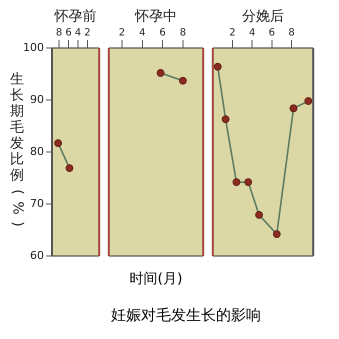  I want to click on y-tick-label: 90, so click(37, 99).